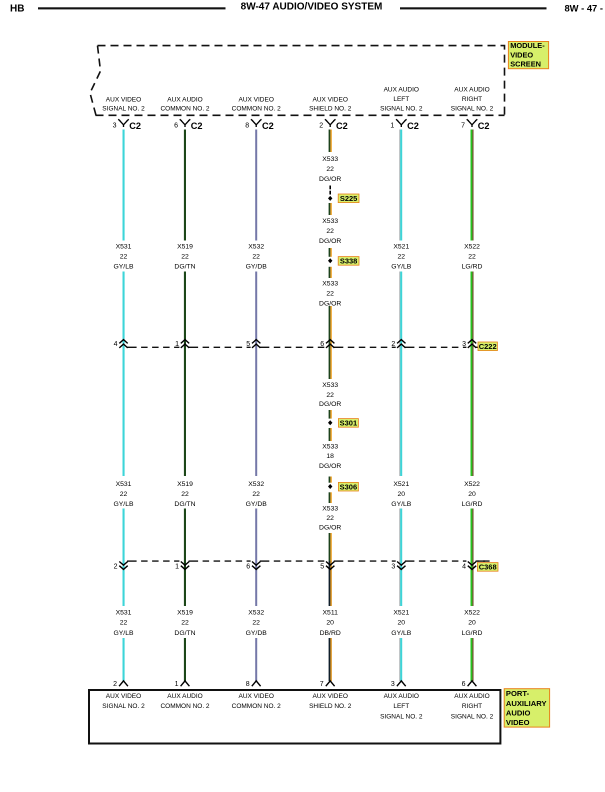 This screenshot has width=605, height=792. What do you see at coordinates (527, 45) in the screenshot?
I see `svg-text: MODULE-` at bounding box center [527, 45].